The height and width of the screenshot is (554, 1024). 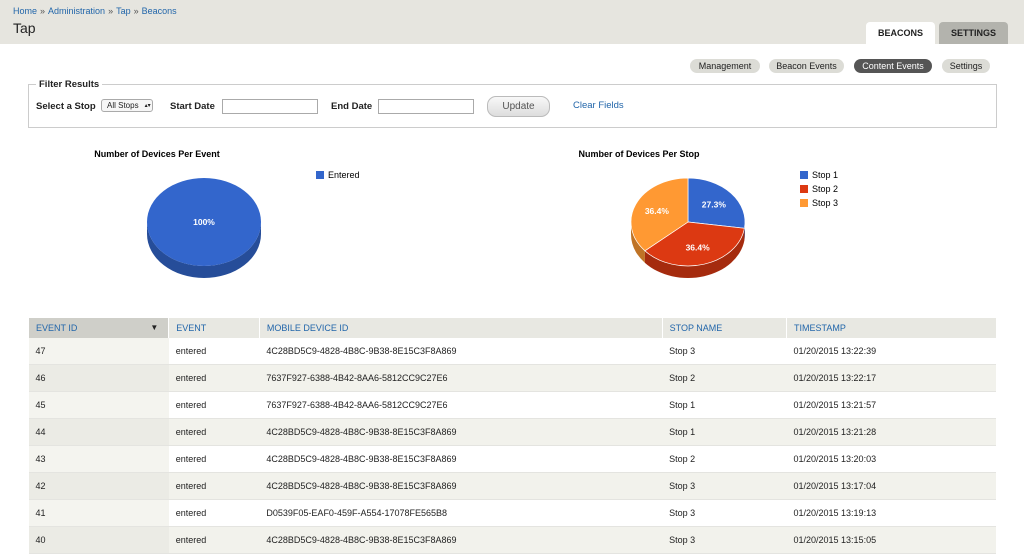 What do you see at coordinates (891, 405) in the screenshot?
I see `table-cell: 01/20/2015 13:21:57` at bounding box center [891, 405].